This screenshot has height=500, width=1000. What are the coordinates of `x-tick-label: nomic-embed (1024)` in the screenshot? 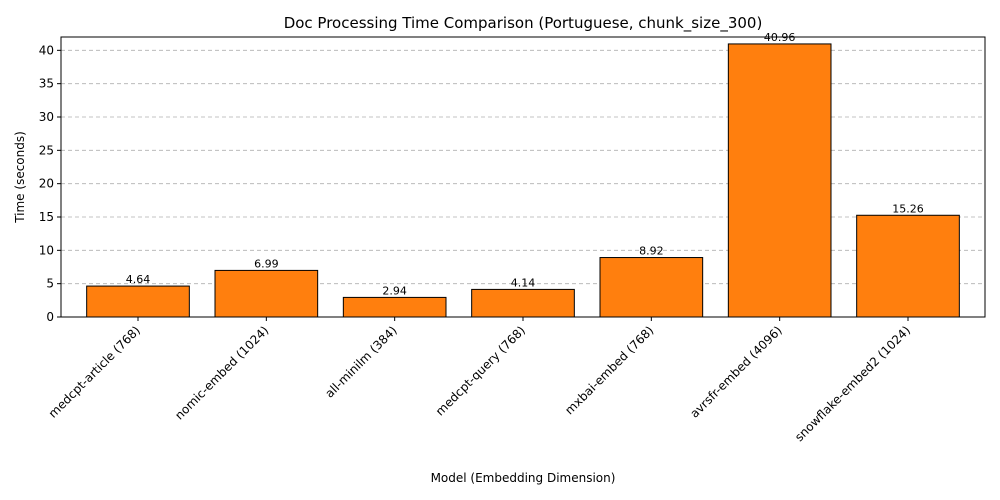 It's located at (221, 372).